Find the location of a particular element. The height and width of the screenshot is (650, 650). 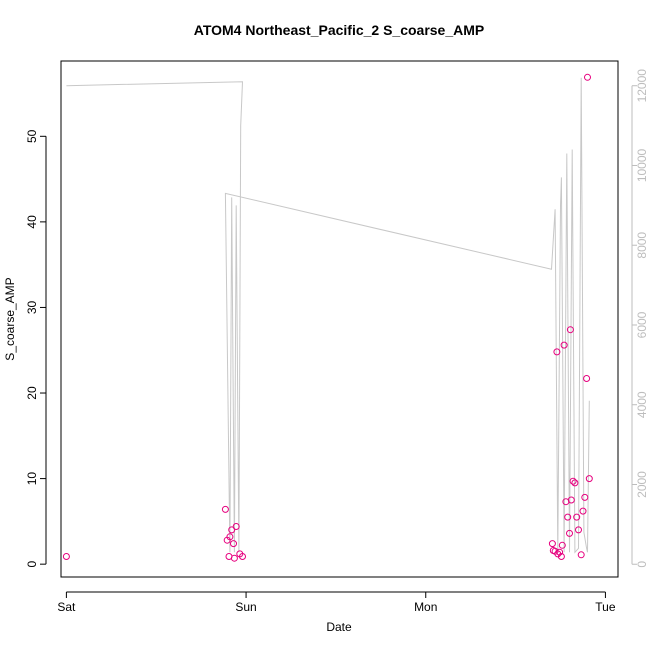

y-axis-right: 0 2000 4000 6000 8000 10000 12000 is located at coordinates (640, 318).